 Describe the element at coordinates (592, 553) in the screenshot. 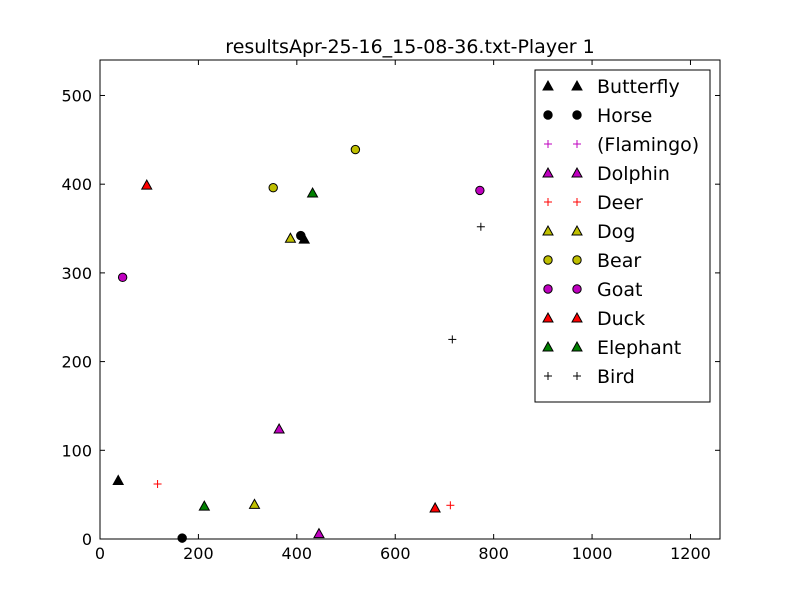

I see `x-tick-label: 1000` at that location.